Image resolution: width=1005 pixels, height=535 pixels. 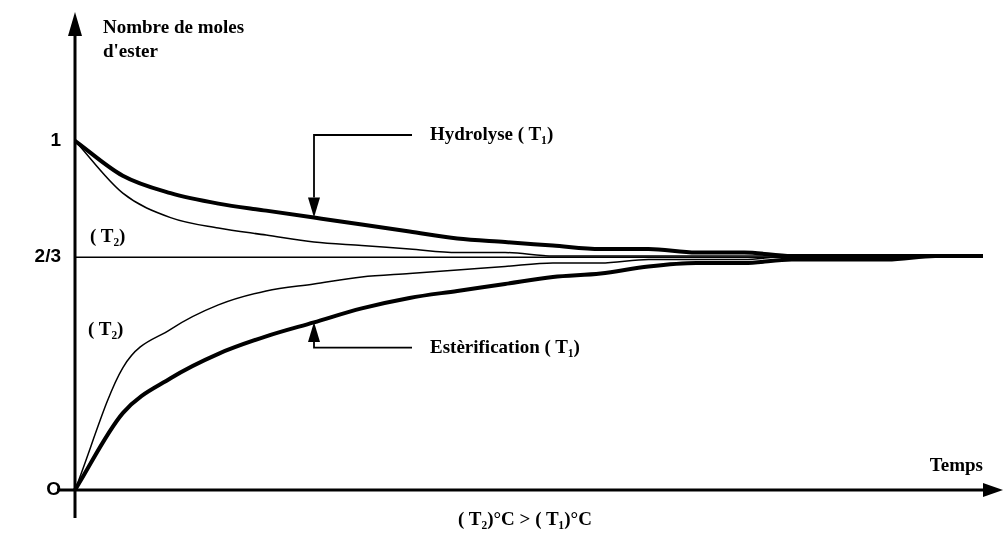 What do you see at coordinates (174, 38) in the screenshot?
I see `y-axis-title: Nombre de moles d'ester` at bounding box center [174, 38].